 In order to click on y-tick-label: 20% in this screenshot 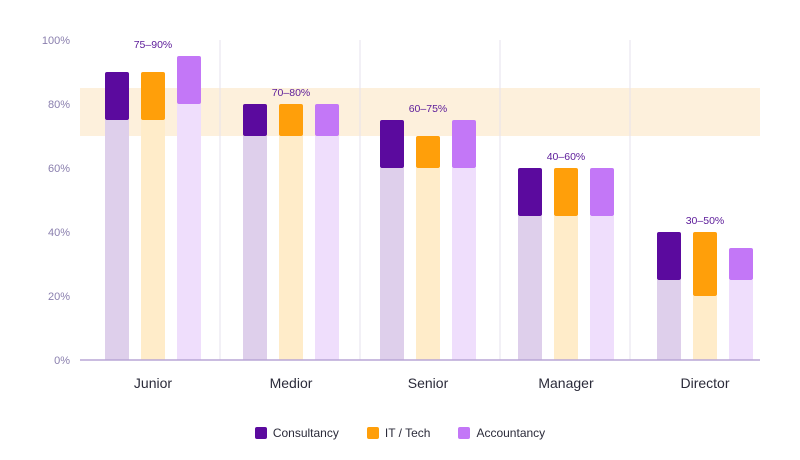, I will do `click(59, 297)`.